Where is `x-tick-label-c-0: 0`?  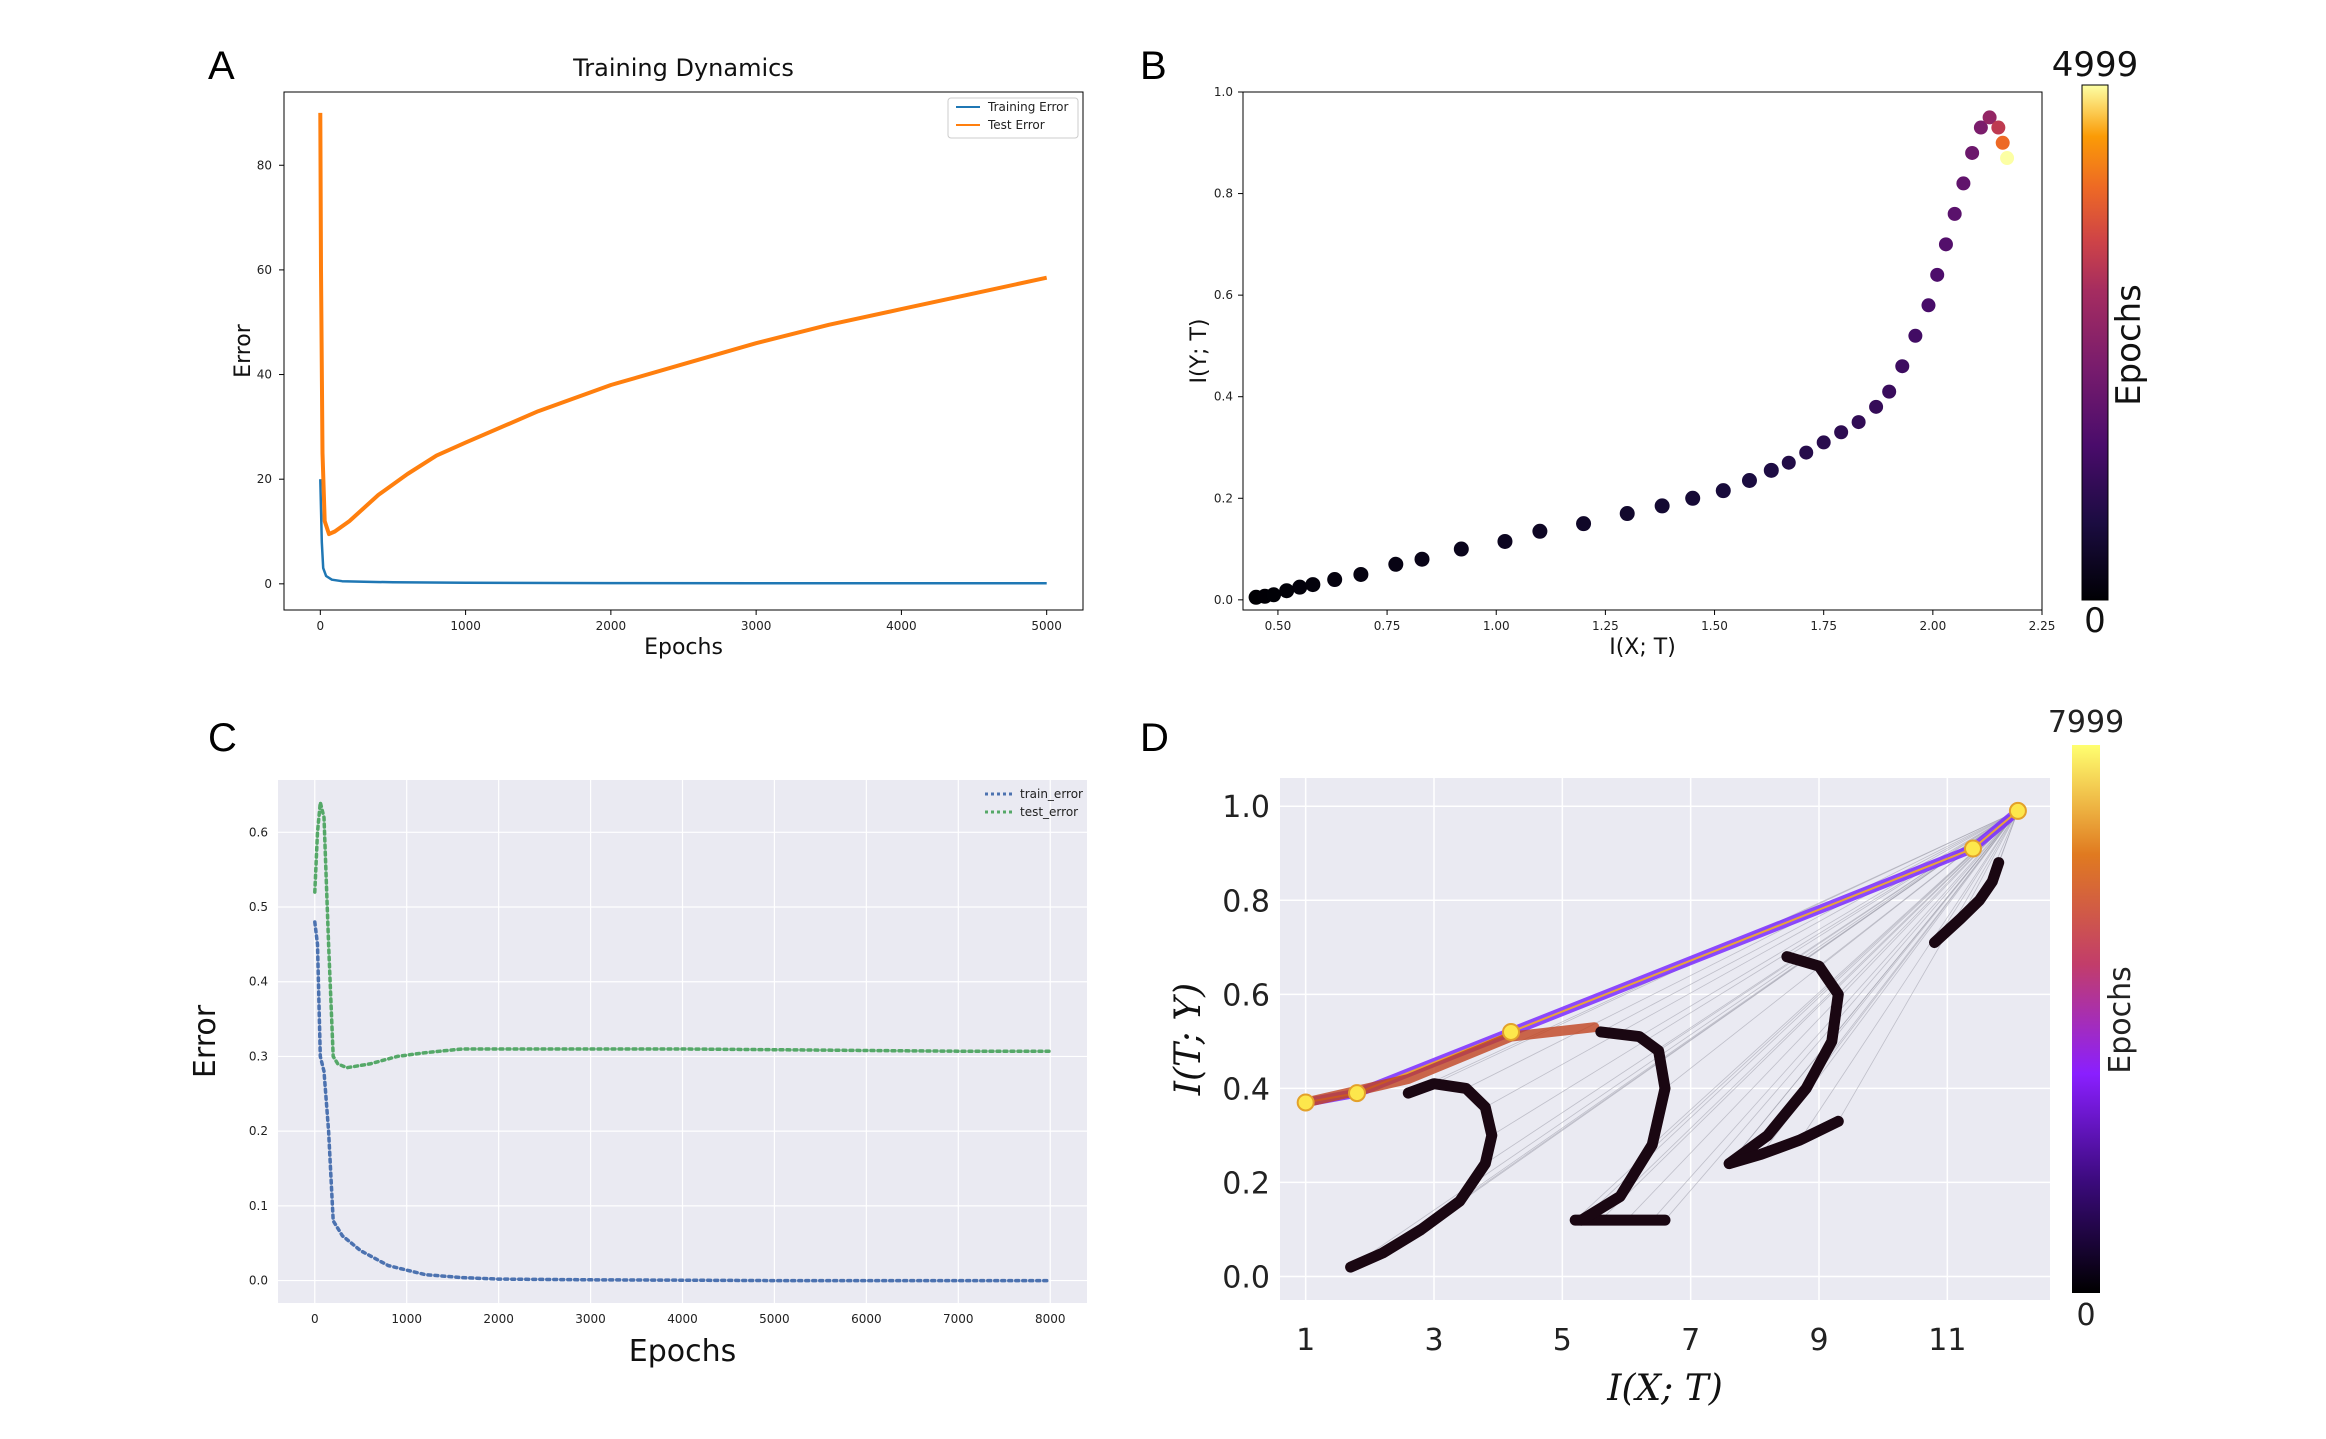 x-tick-label-c-0: 0 is located at coordinates (315, 1319).